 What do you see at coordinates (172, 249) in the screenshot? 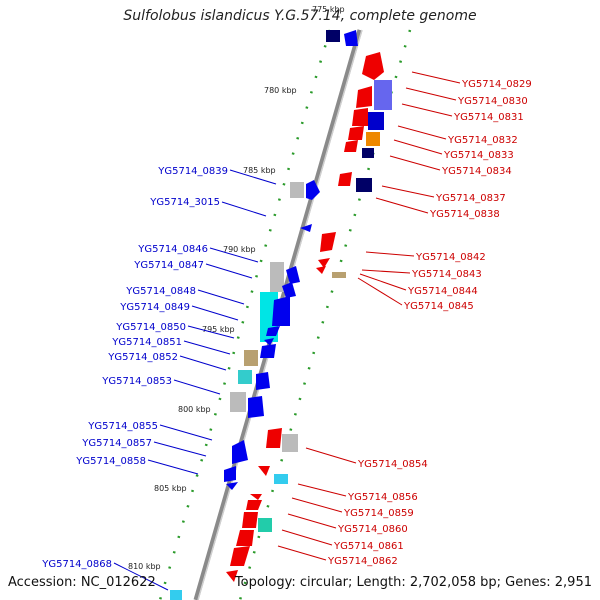
I see `gene-label: YG5714_0846` at bounding box center [172, 249].